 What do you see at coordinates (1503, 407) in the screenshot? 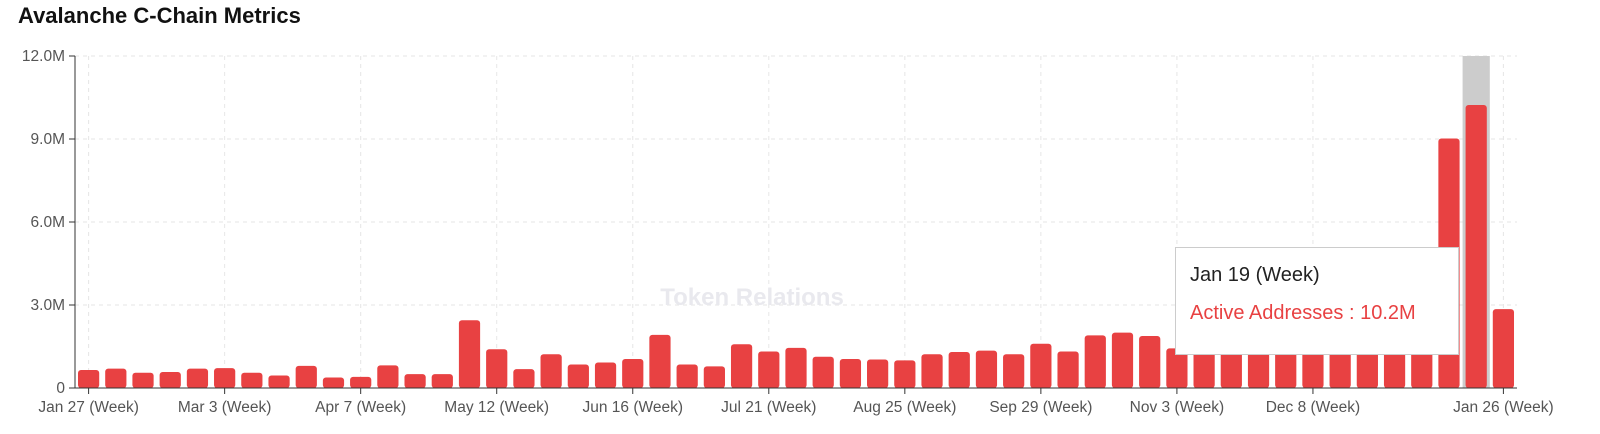
I see `x-tick-label: Jan 26 (Week)` at bounding box center [1503, 407].